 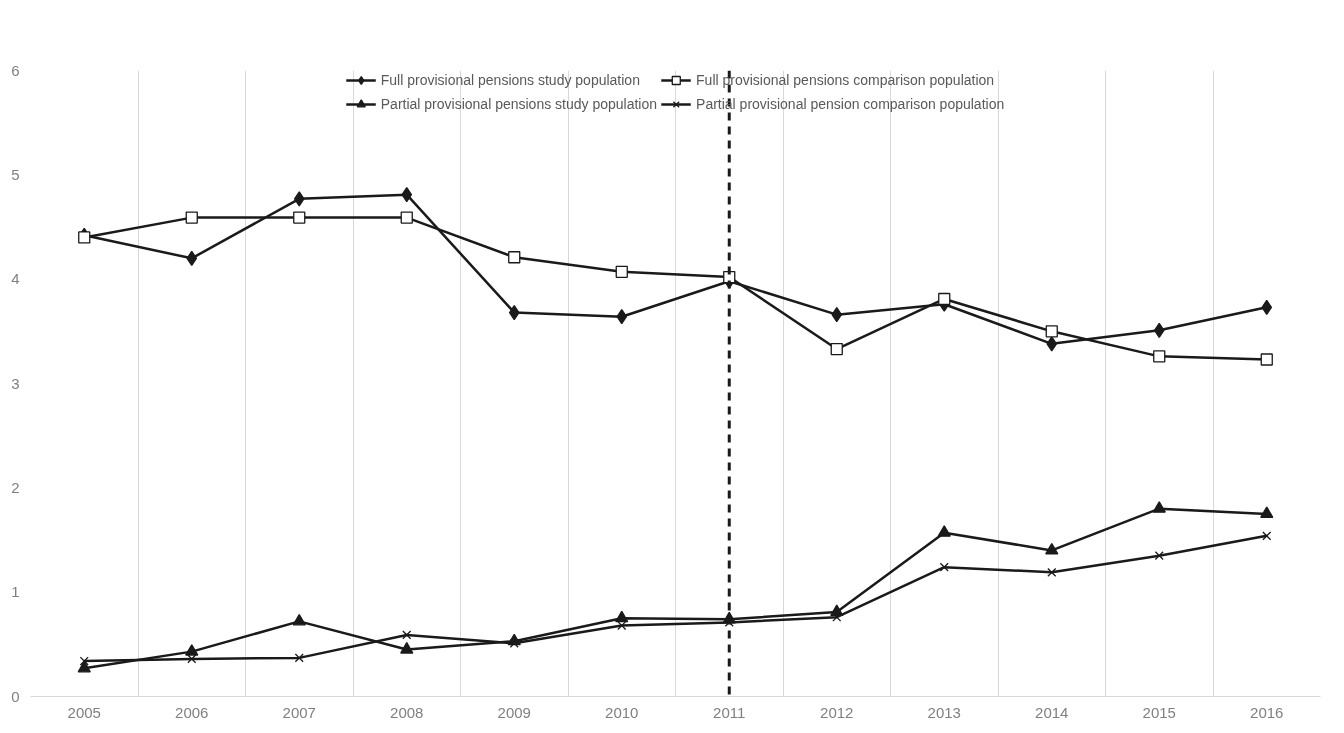 I want to click on legend-label: Partial provisional pensions study population, so click(x=519, y=104).